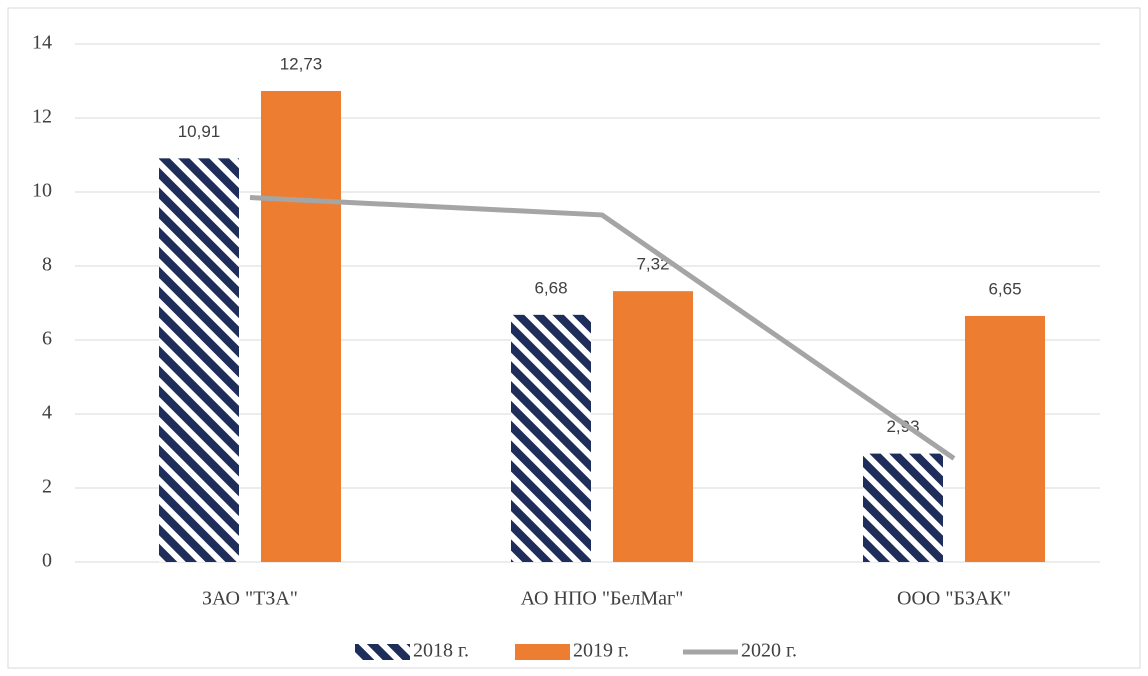 Image resolution: width=1148 pixels, height=676 pixels. I want to click on data-label: 7,32, so click(652, 264).